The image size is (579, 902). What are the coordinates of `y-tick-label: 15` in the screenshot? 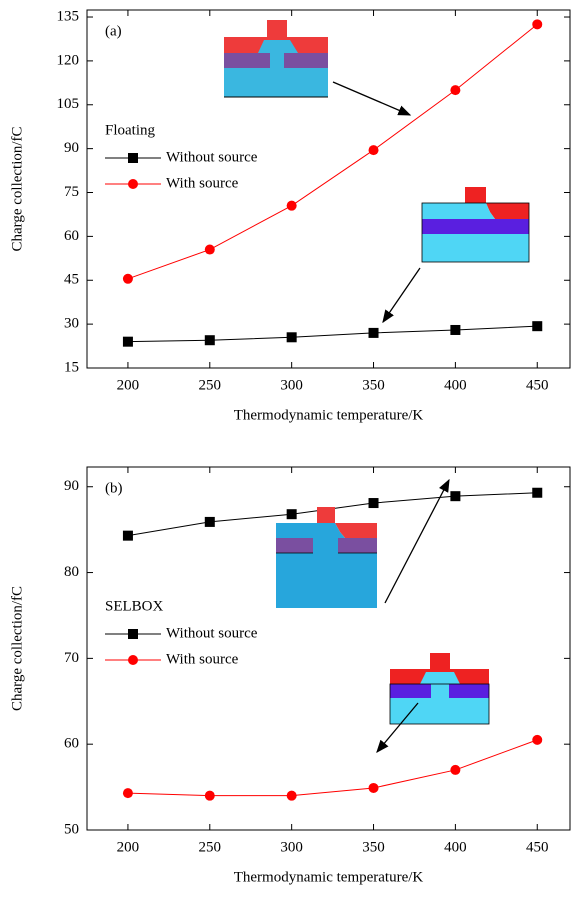 It's located at (71, 367).